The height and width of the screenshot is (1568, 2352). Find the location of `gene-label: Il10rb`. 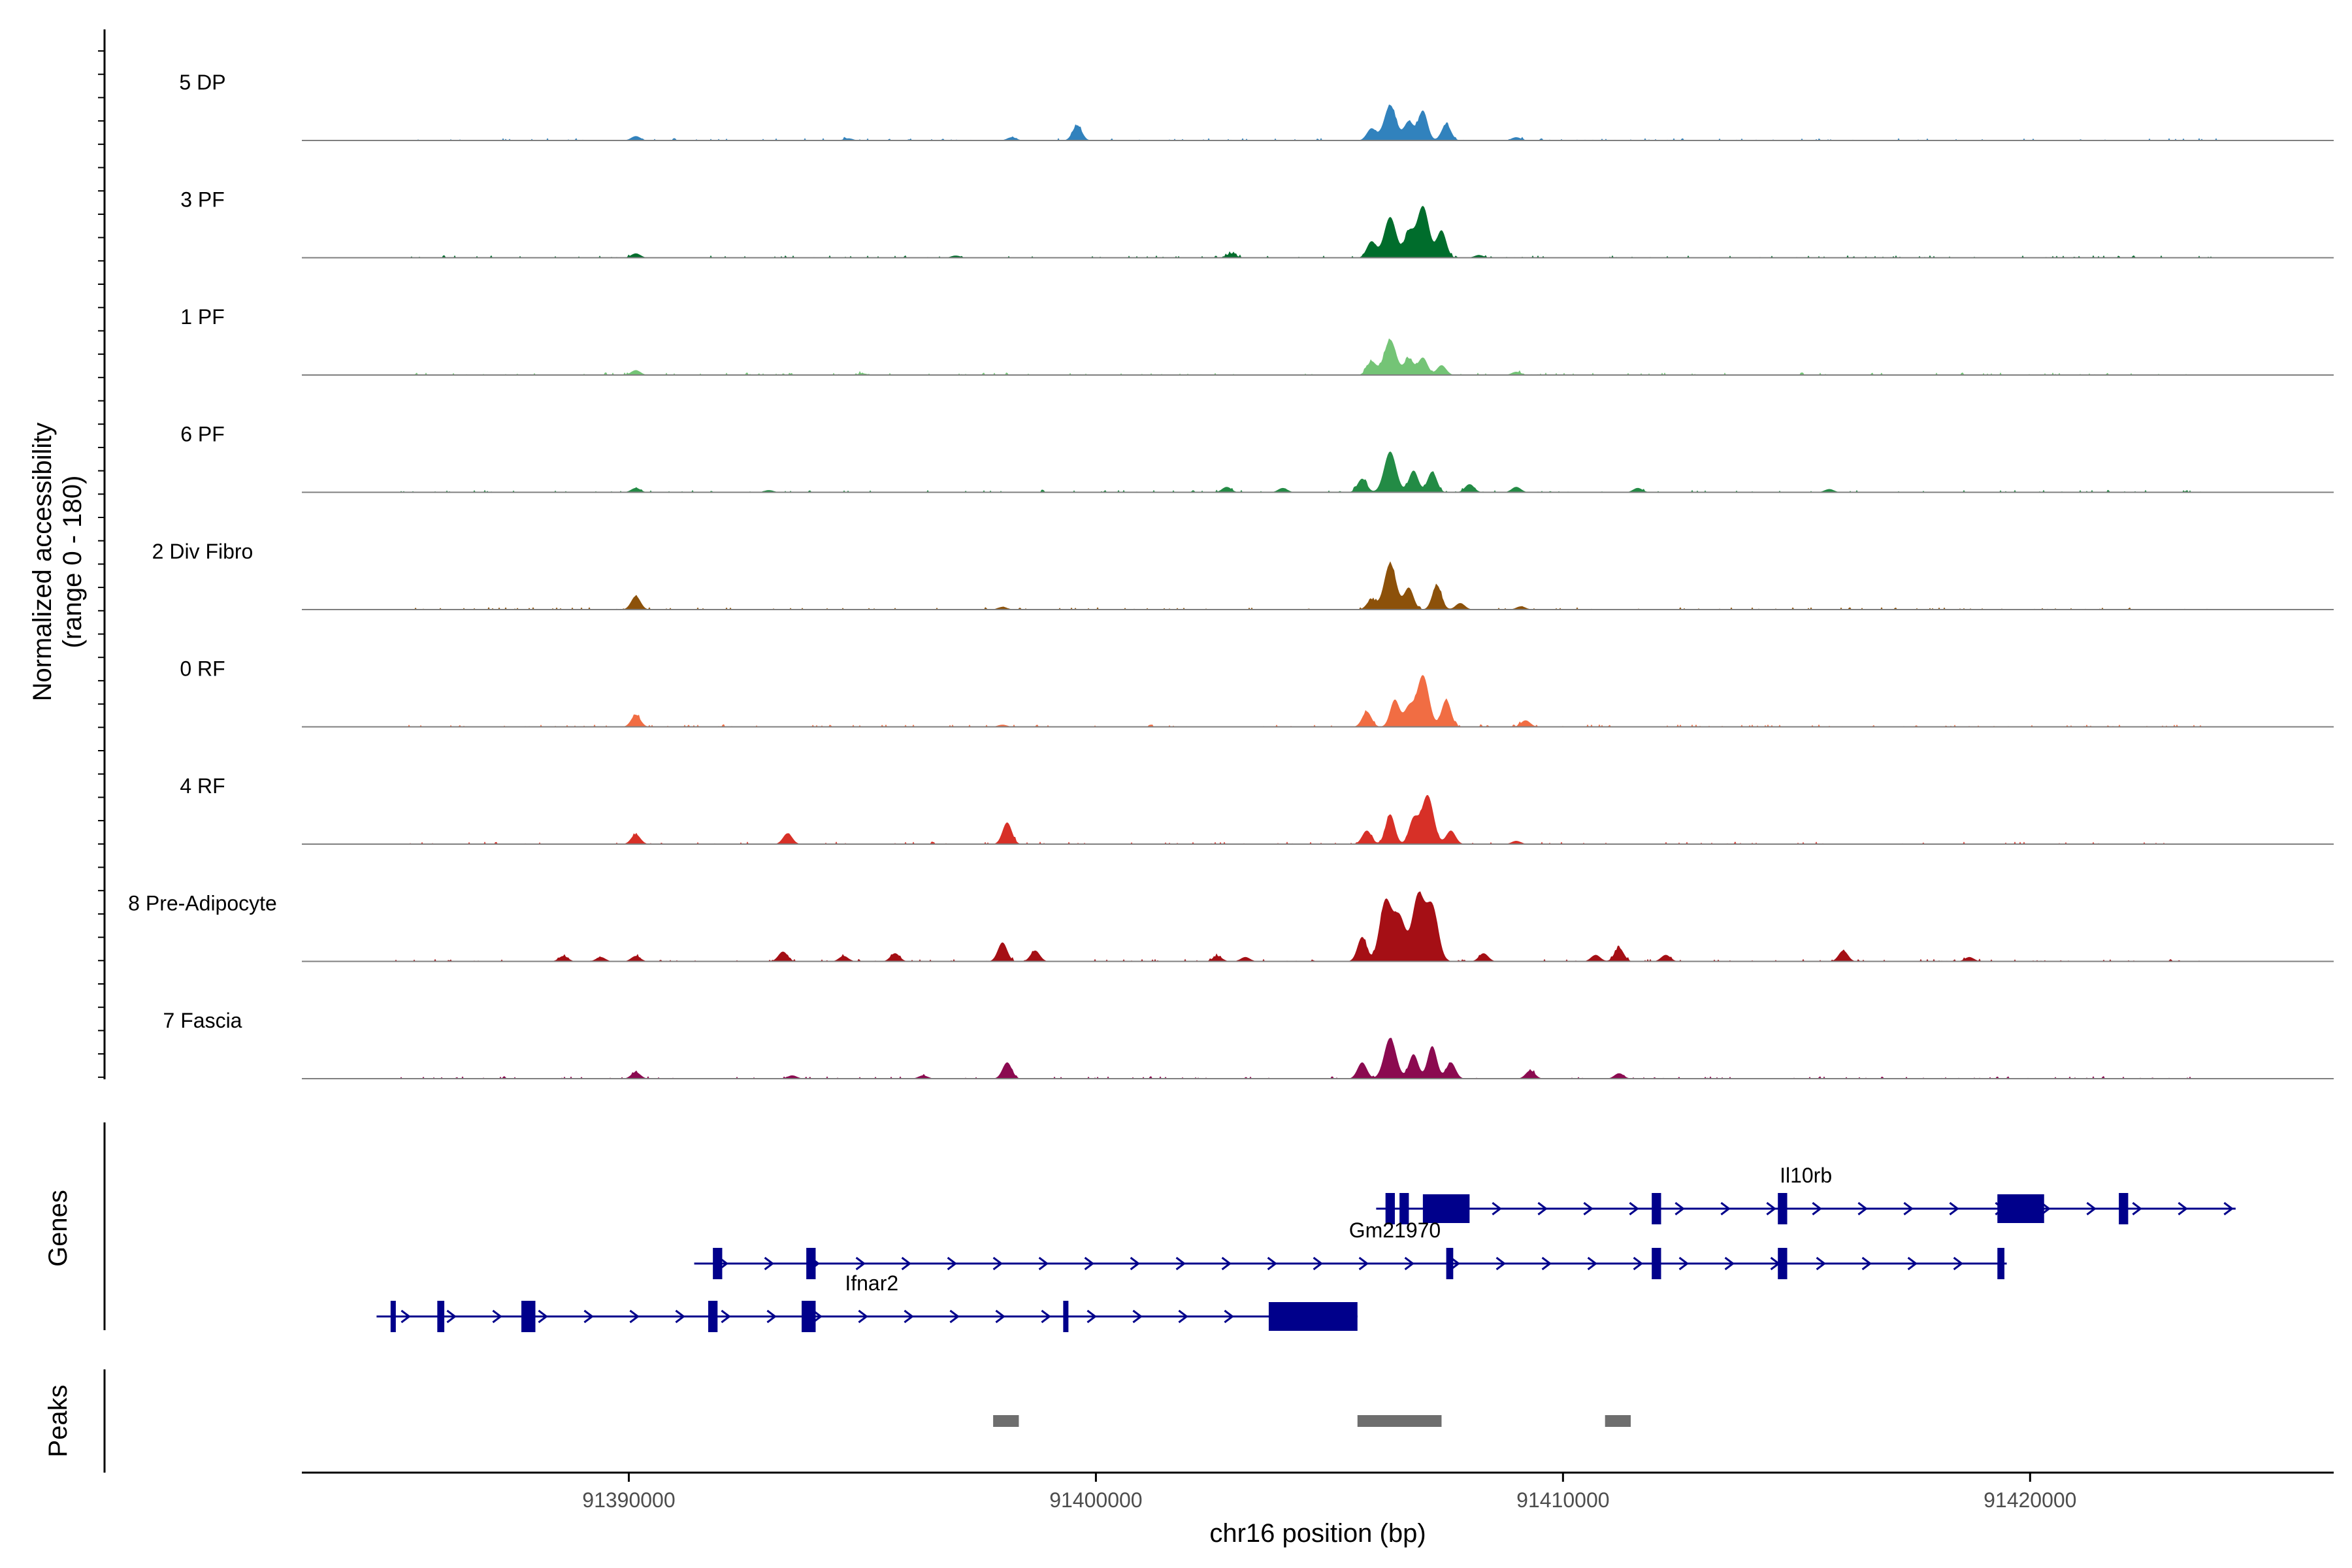

gene-label: Il10rb is located at coordinates (1806, 1175).